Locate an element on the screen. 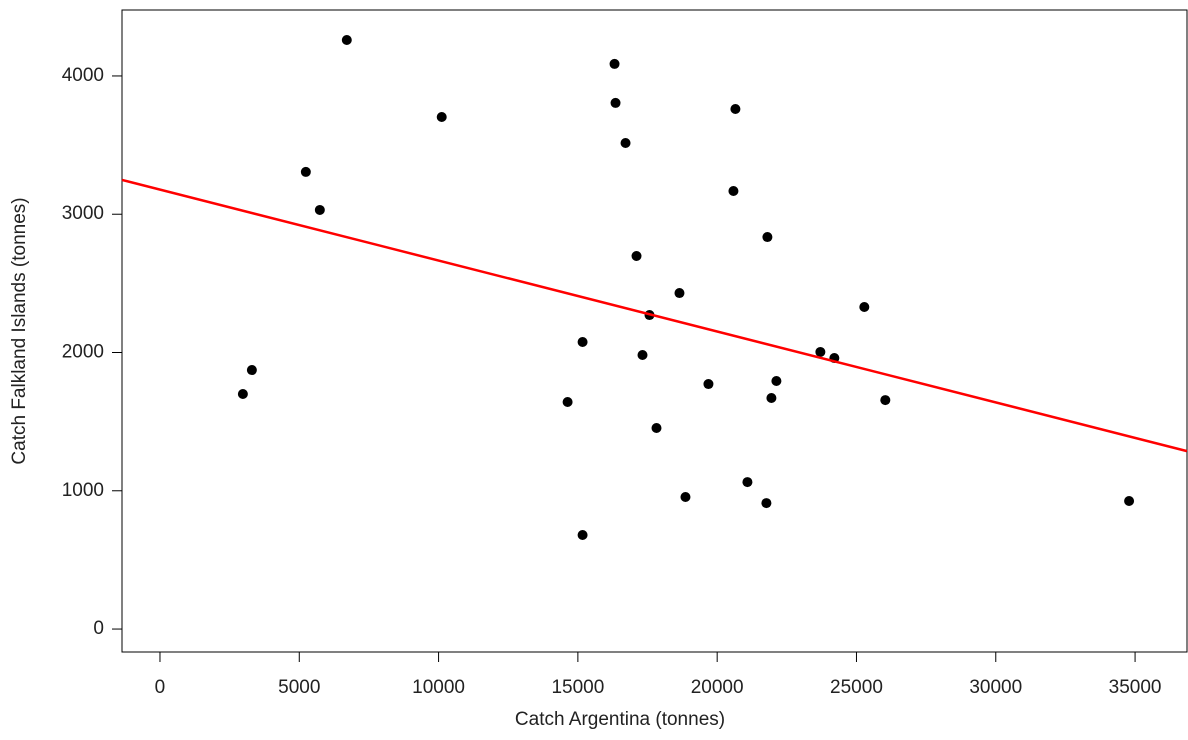 This screenshot has width=1188, height=740. y-tick-label: 4000 is located at coordinates (83, 75).